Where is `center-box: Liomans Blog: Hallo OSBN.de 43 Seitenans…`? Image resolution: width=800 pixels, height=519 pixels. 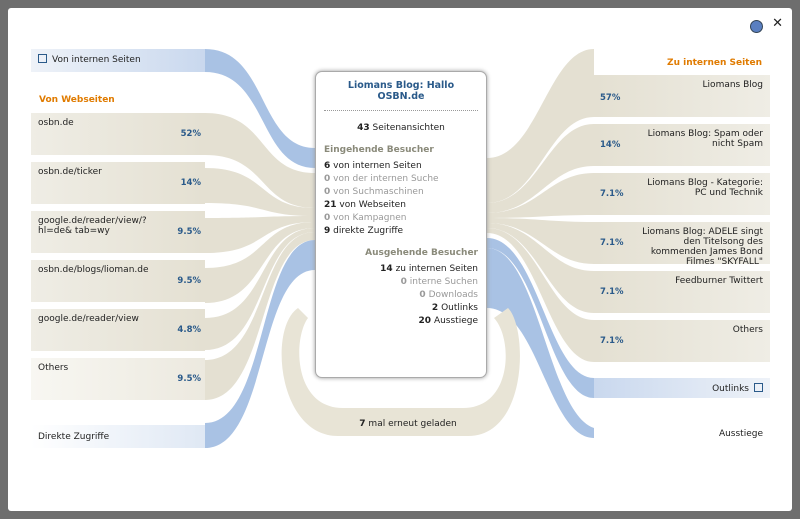
center-box: Liomans Blog: Hallo OSBN.de 43 Seitenans… is located at coordinates (401, 224).